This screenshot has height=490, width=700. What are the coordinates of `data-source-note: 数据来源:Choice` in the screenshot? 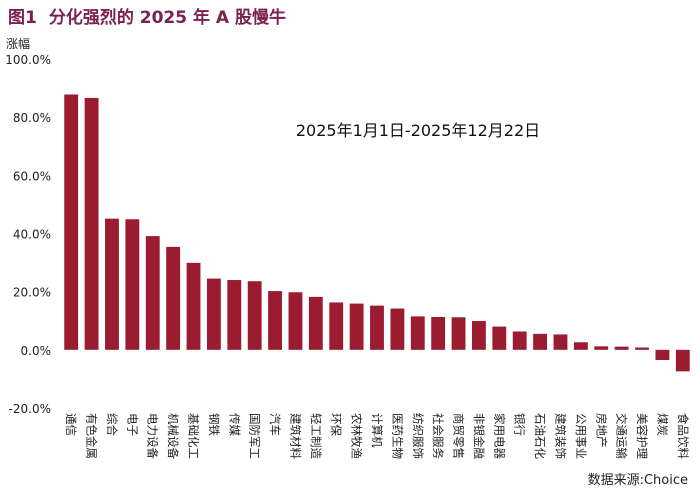 It's located at (637, 480).